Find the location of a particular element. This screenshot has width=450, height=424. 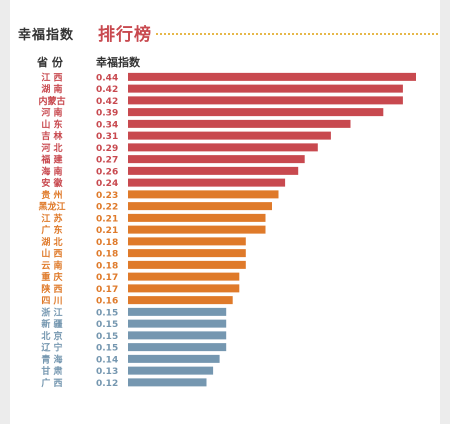

title-accent: 排行榜 is located at coordinates (125, 35).